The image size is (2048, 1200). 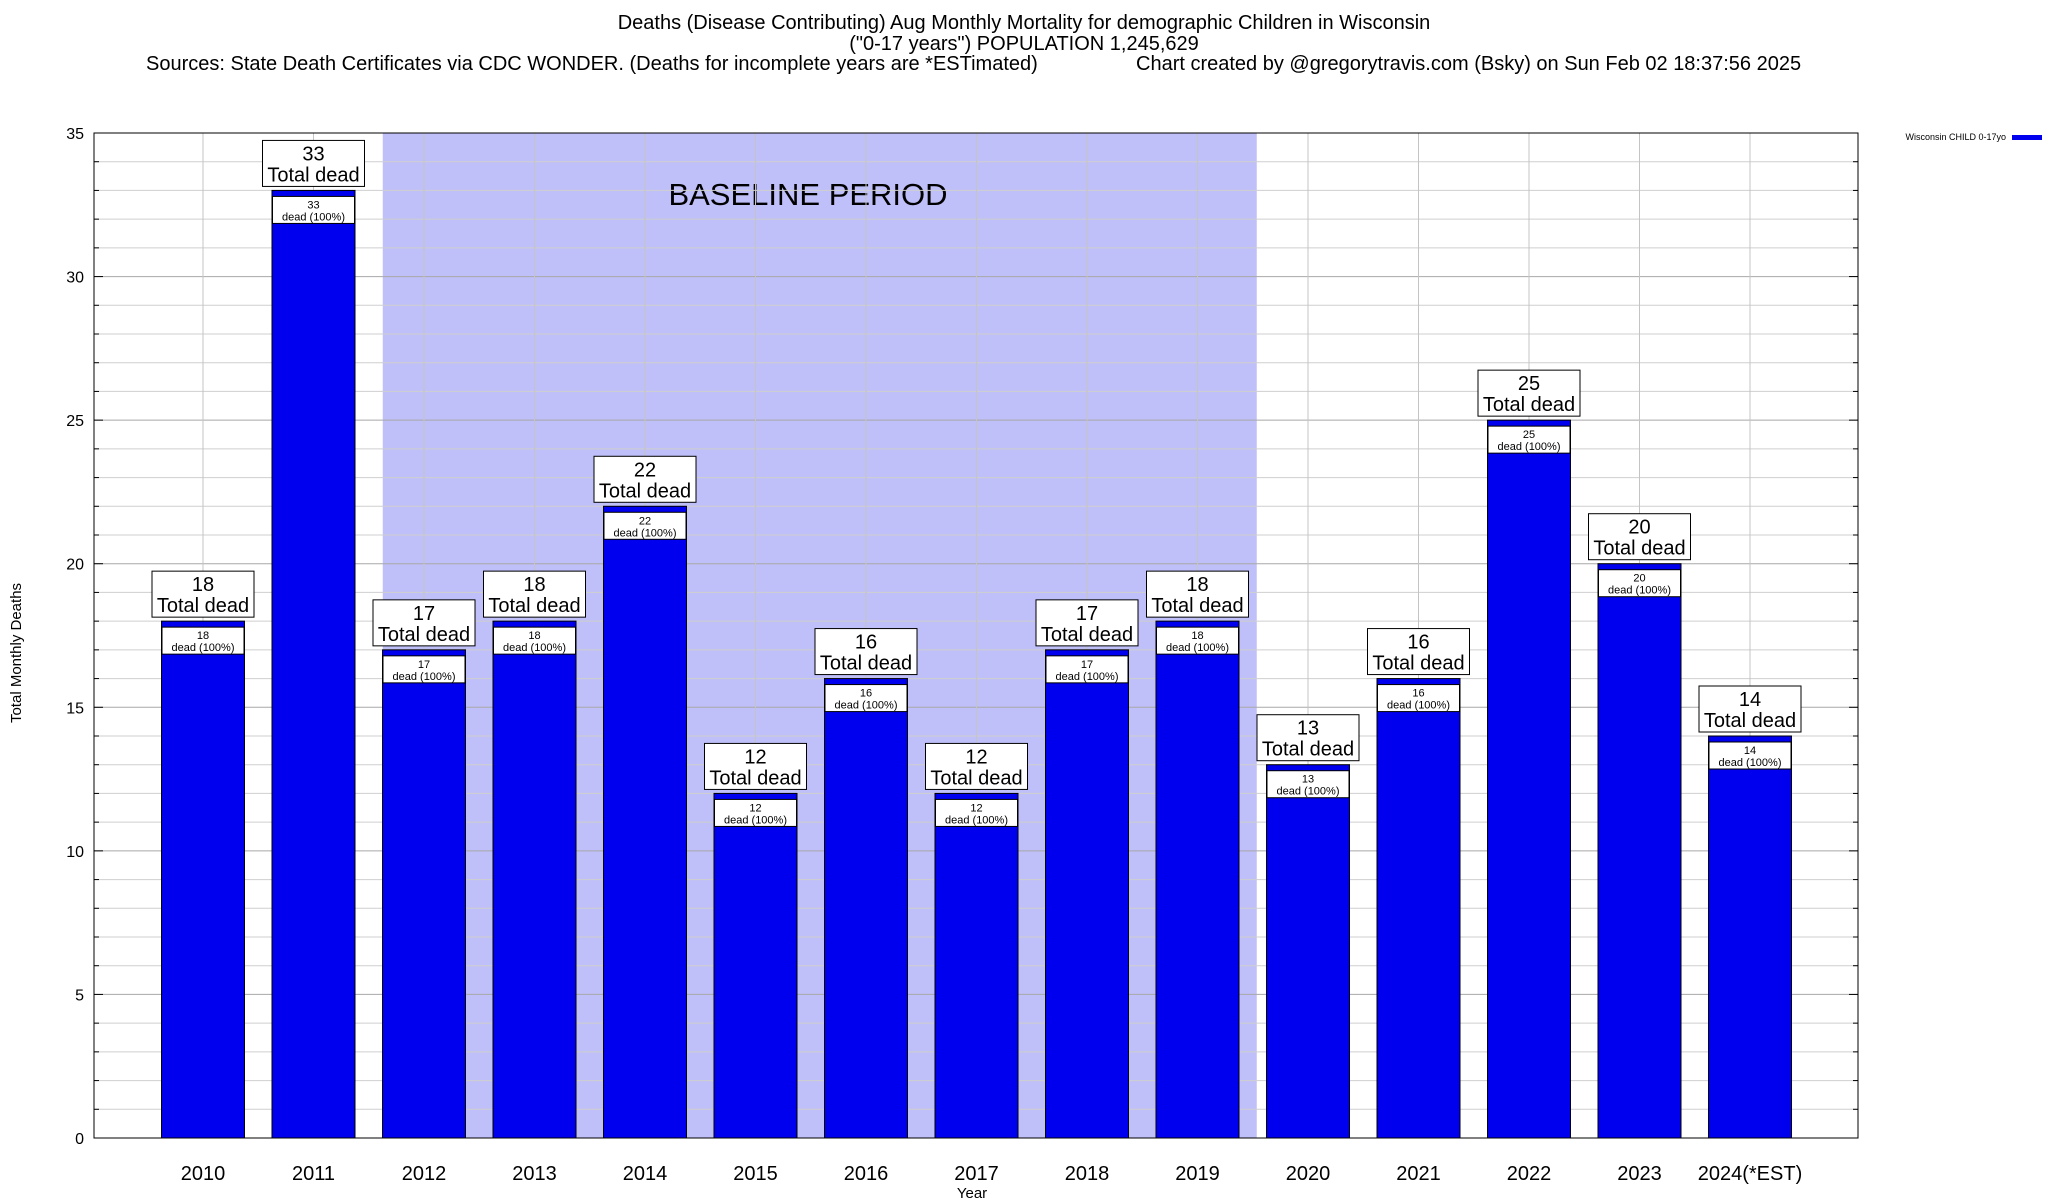 What do you see at coordinates (1750, 751) in the screenshot?
I see `inner-label-value: 14` at bounding box center [1750, 751].